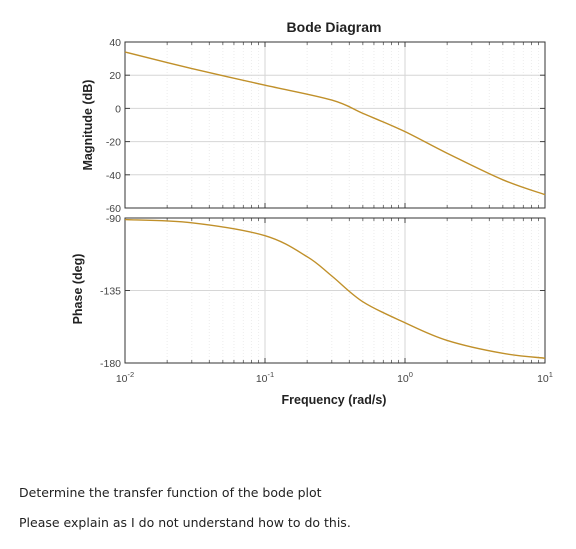 The width and height of the screenshot is (576, 549). What do you see at coordinates (113, 143) in the screenshot?
I see `magnitude-y-tick-label: -20` at bounding box center [113, 143].